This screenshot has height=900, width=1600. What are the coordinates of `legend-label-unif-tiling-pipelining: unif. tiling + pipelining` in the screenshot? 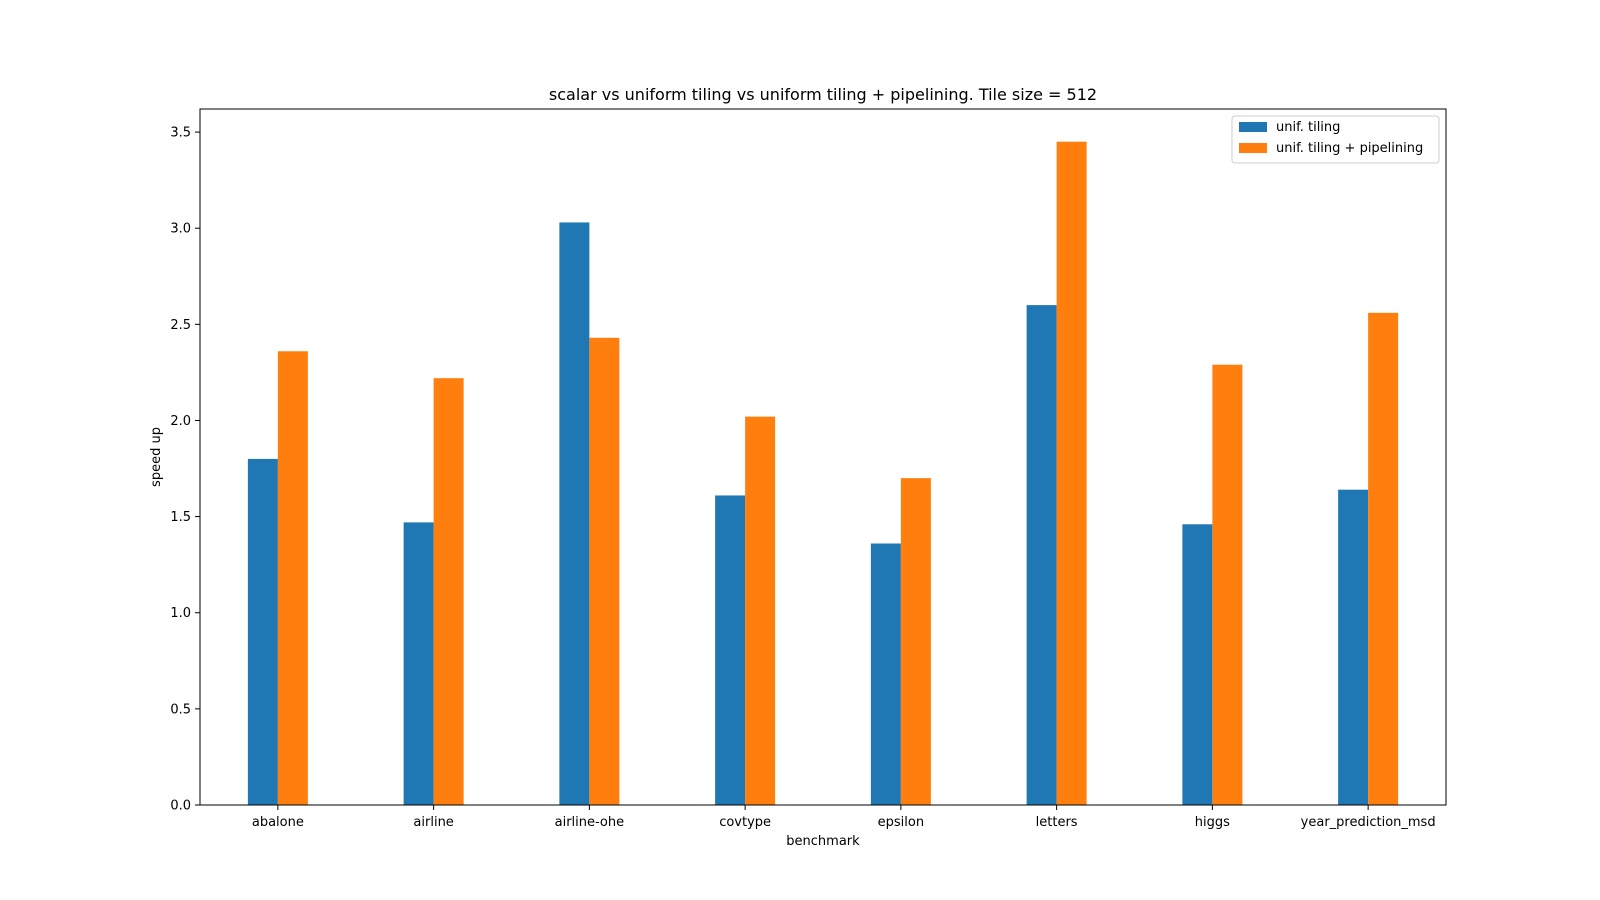 It's located at (1349, 148).